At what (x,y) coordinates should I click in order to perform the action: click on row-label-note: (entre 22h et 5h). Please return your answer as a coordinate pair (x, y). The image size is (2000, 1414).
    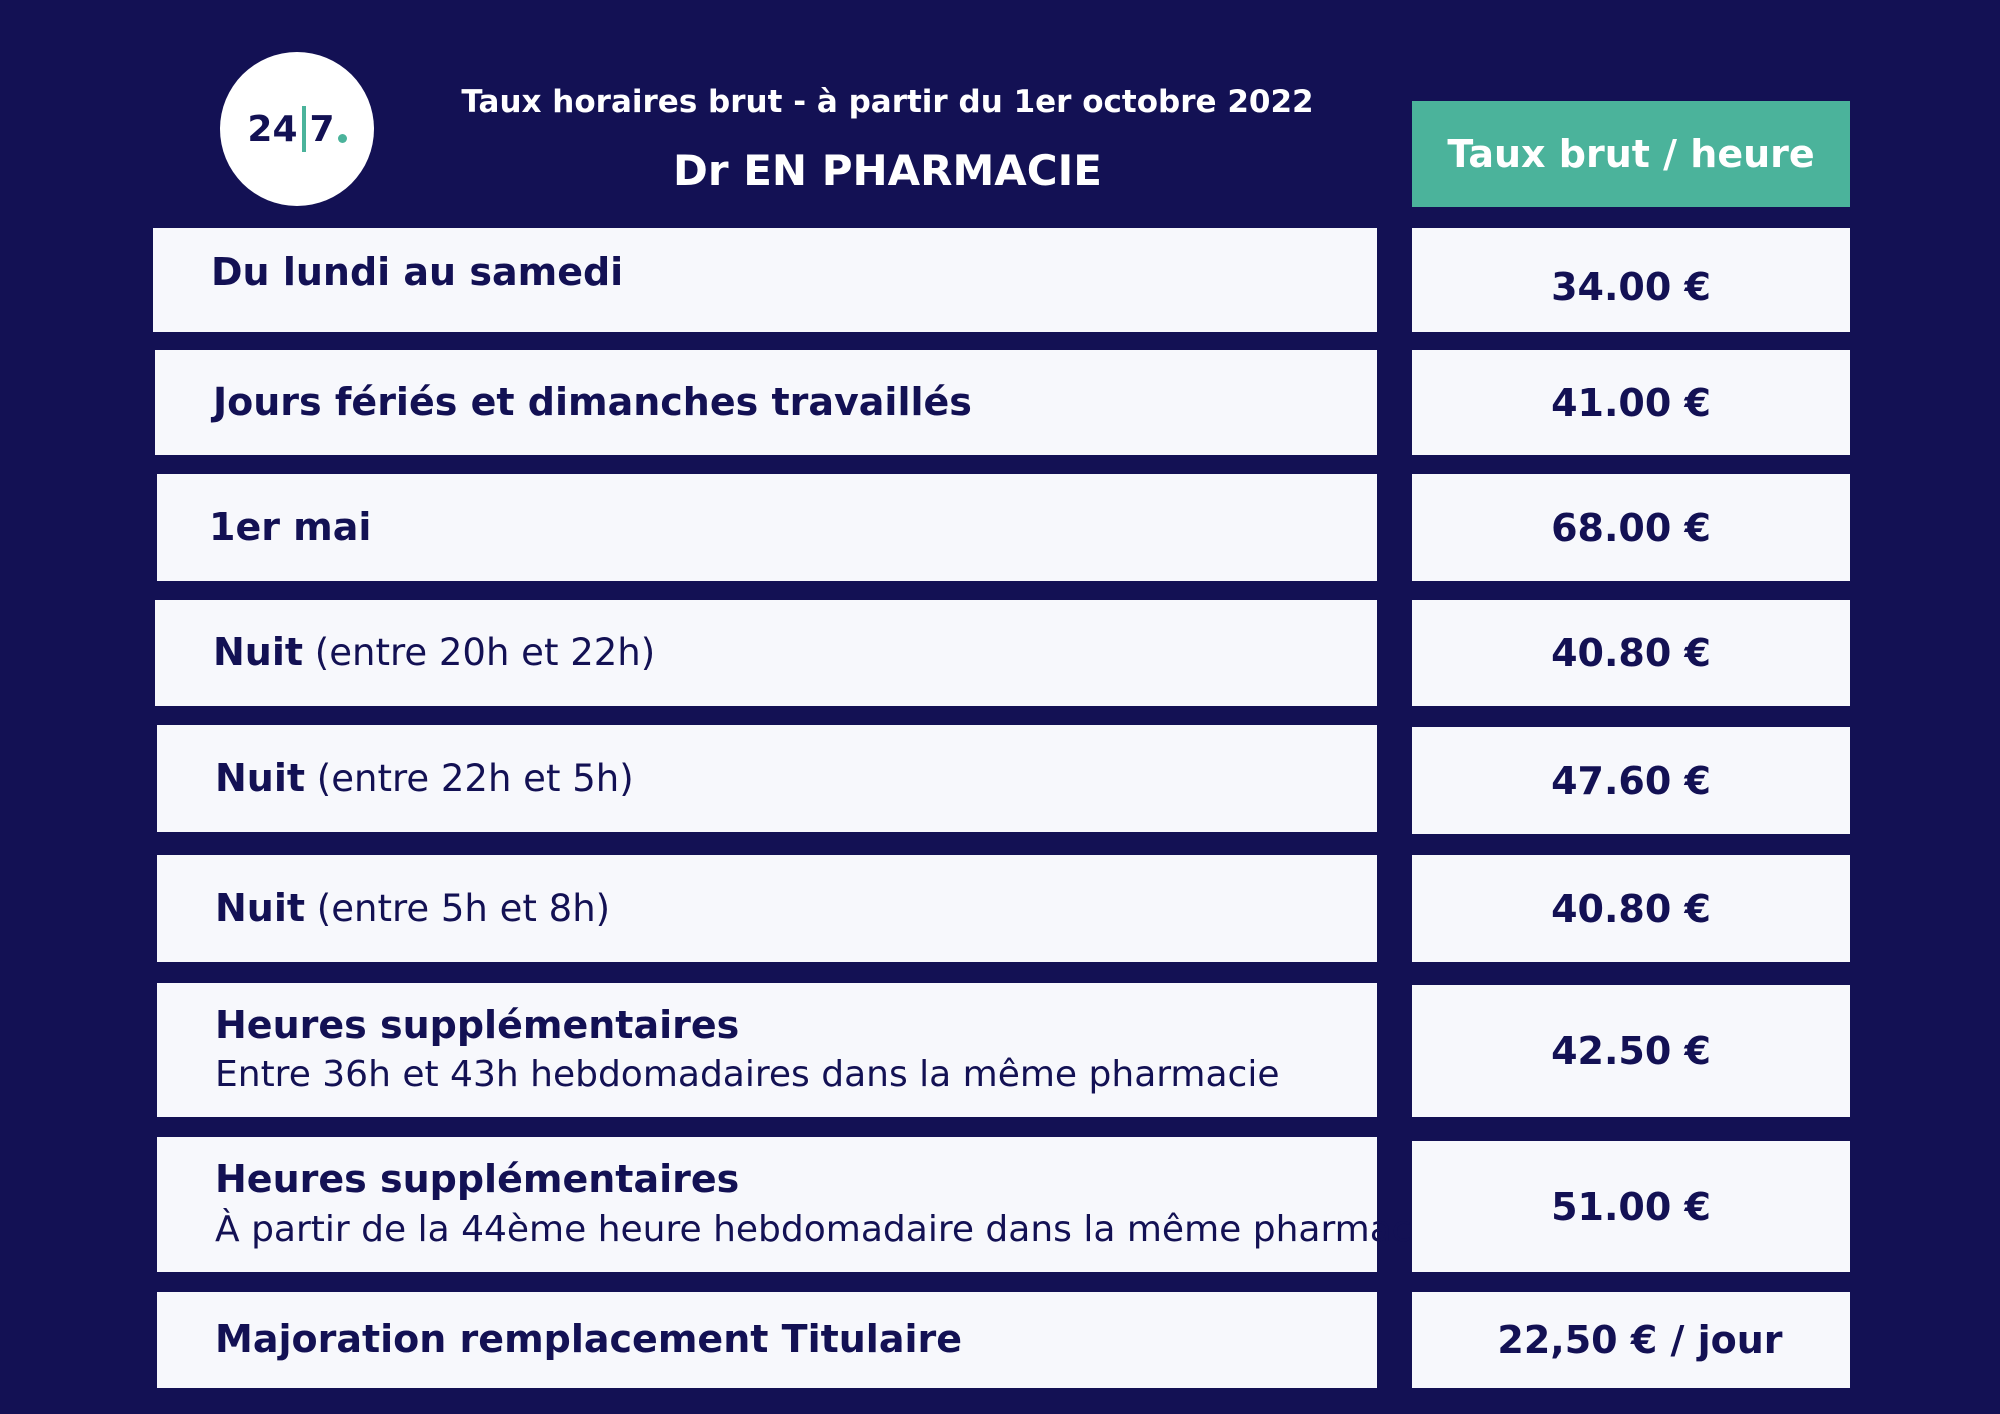
    Looking at the image, I should click on (469, 778).